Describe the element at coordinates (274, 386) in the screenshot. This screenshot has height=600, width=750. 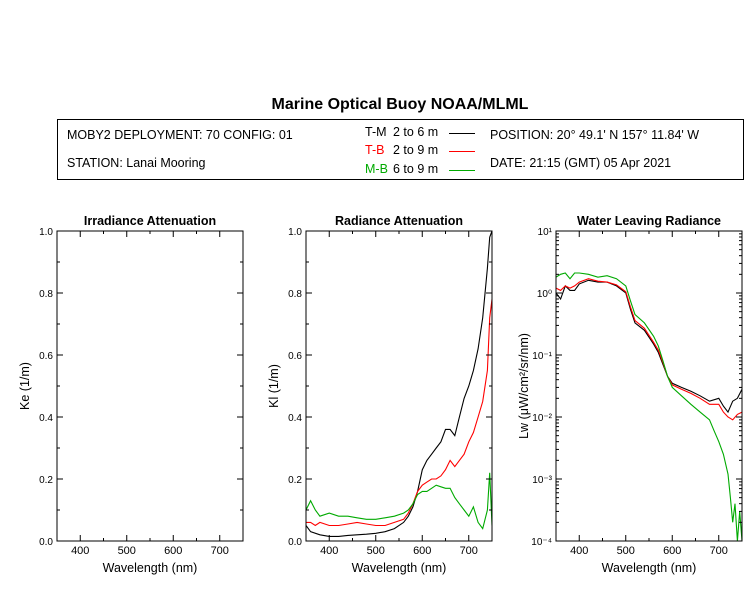
I see `y-axis-label: Kl (1/m)` at that location.